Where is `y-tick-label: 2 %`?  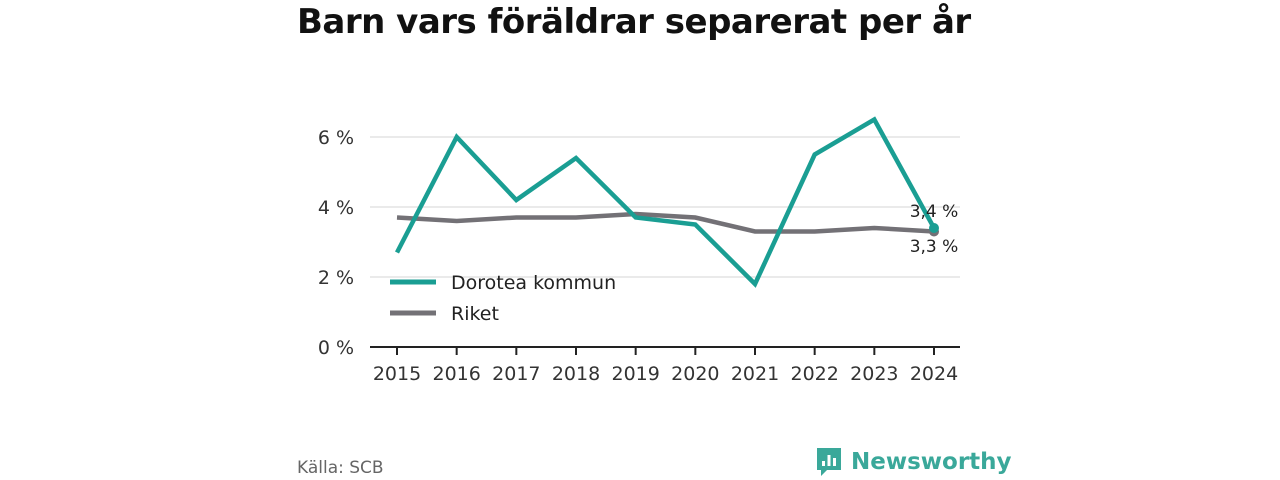
y-tick-label: 2 % is located at coordinates (336, 278).